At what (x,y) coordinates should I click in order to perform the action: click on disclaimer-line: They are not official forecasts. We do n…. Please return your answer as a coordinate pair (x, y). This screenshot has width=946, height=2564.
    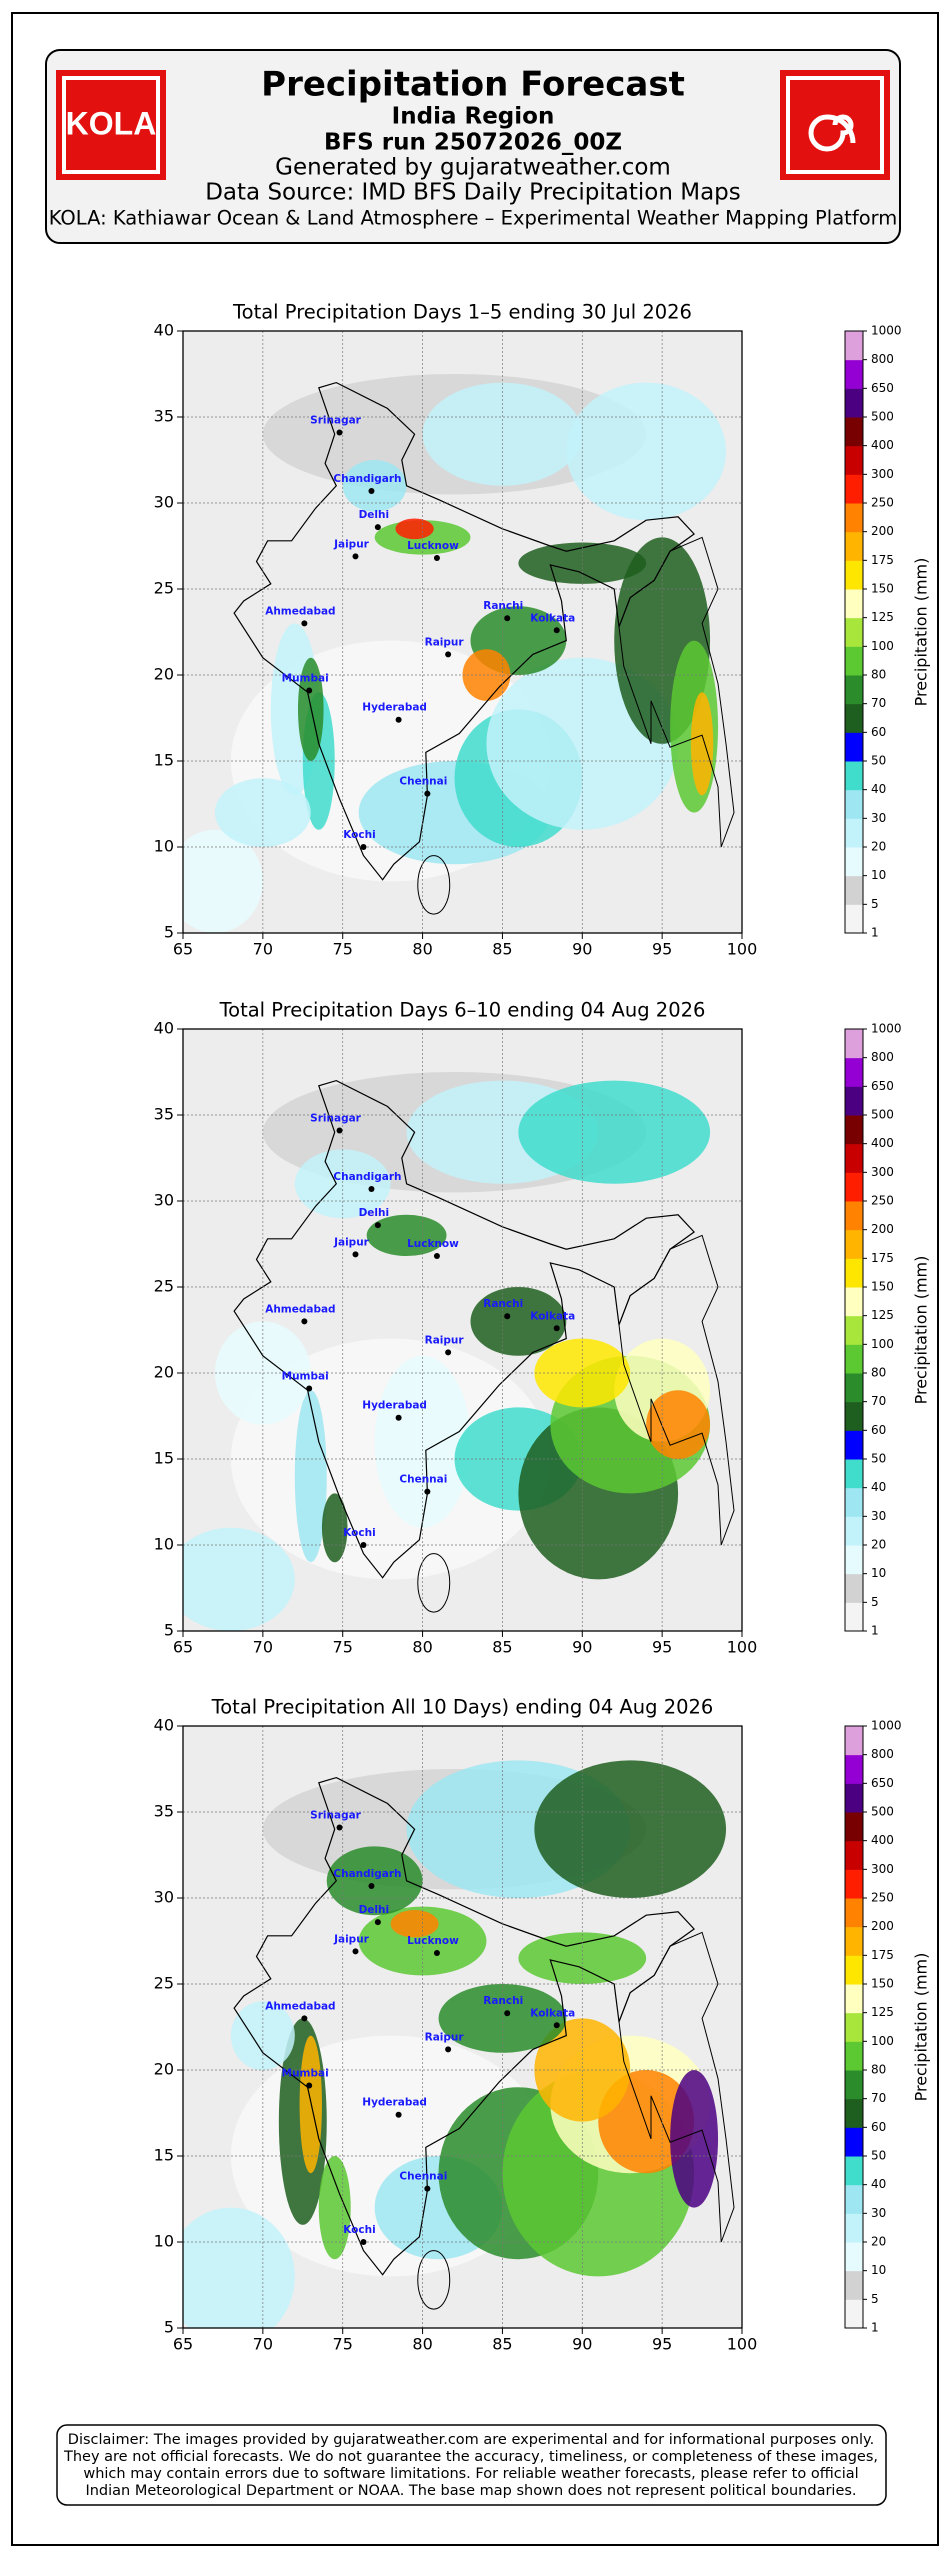
    Looking at the image, I should click on (470, 2457).